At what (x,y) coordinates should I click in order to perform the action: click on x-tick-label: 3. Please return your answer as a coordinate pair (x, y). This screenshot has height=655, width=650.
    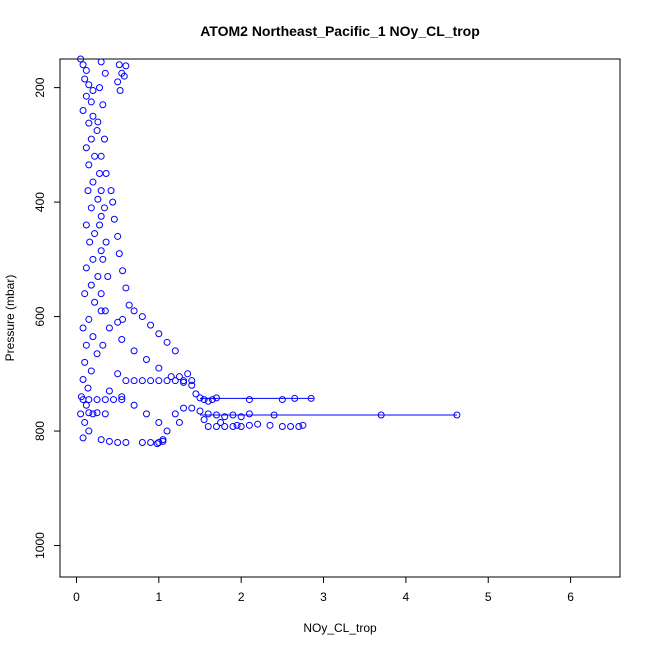
    Looking at the image, I should click on (323, 597).